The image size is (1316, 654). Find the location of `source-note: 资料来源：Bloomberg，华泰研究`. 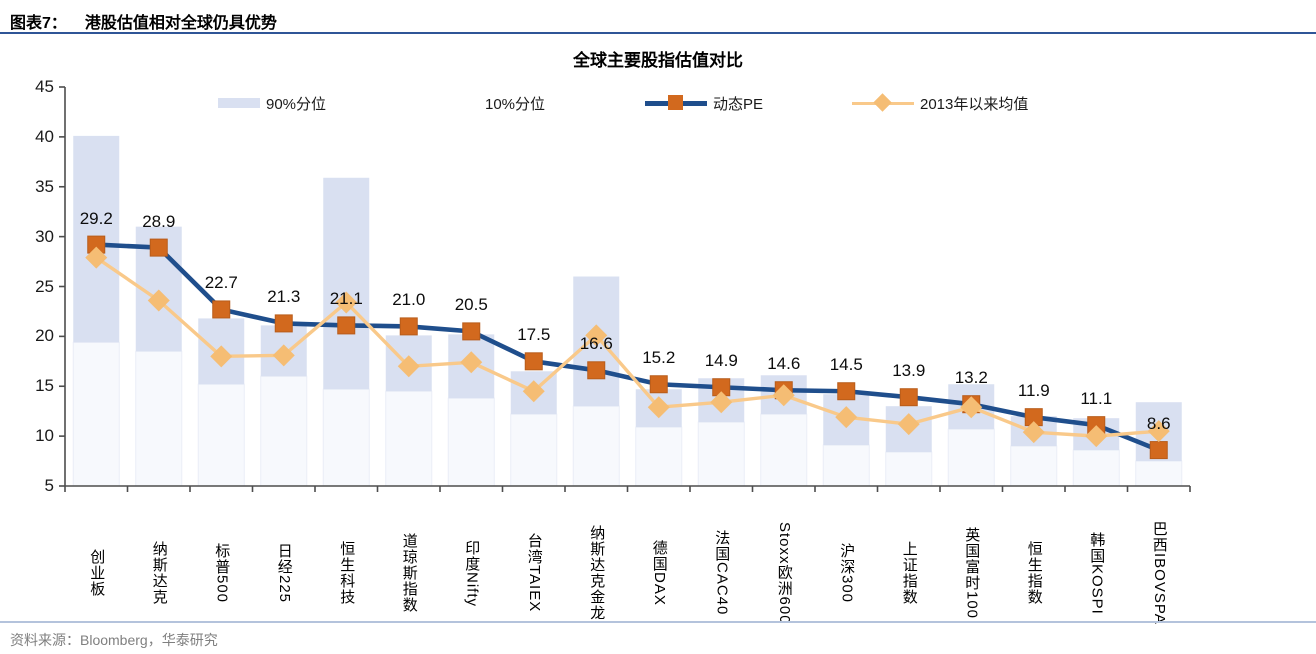

source-note: 资料来源：Bloomberg，华泰研究 is located at coordinates (114, 640).